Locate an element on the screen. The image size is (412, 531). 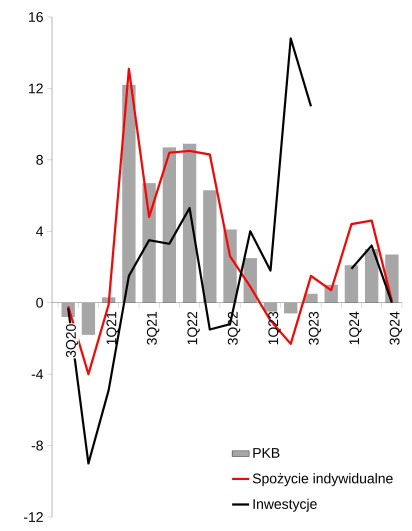
y-tick-label: -8 is located at coordinates (37, 445).